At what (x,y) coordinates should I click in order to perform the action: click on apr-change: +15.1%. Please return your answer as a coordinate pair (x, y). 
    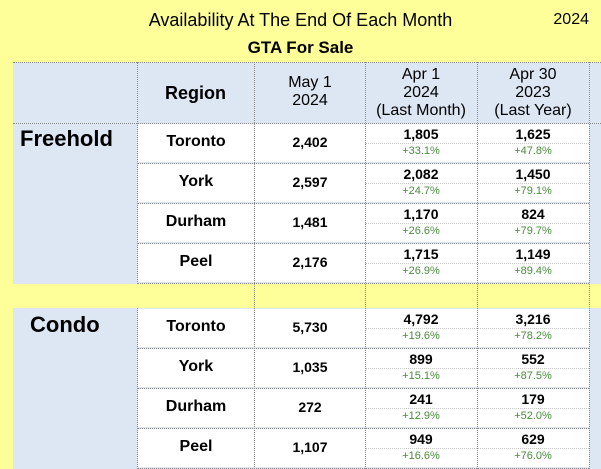
    Looking at the image, I should click on (421, 376).